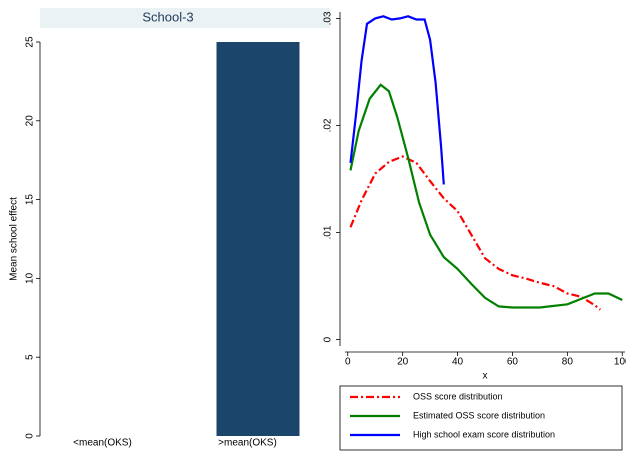 This screenshot has width=626, height=459. Describe the element at coordinates (167, 16) in the screenshot. I see `chart-title: School-3` at that location.